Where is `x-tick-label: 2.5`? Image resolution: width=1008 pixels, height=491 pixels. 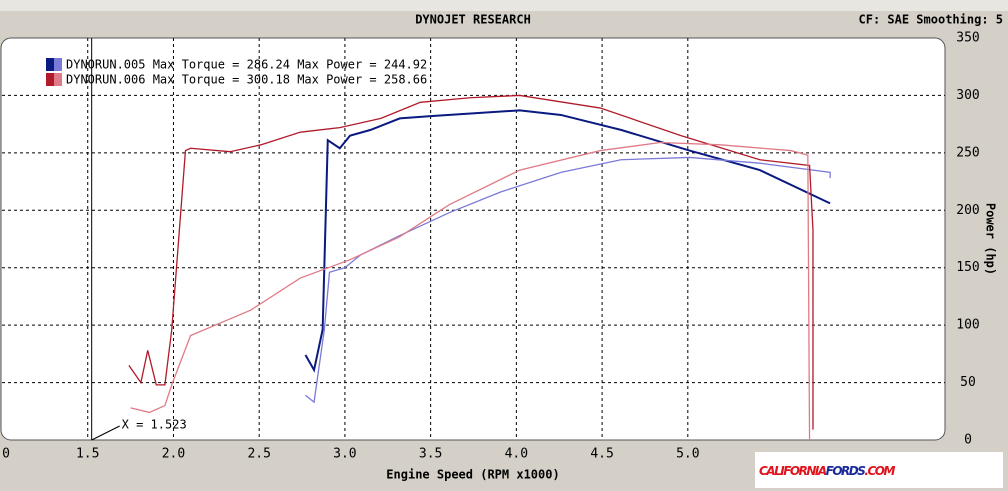
x-tick-label: 2.5 is located at coordinates (258, 454).